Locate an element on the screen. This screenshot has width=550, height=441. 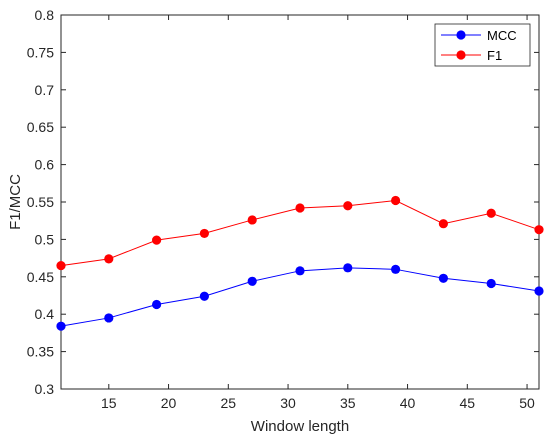
x-tick-label: 25 is located at coordinates (229, 403).